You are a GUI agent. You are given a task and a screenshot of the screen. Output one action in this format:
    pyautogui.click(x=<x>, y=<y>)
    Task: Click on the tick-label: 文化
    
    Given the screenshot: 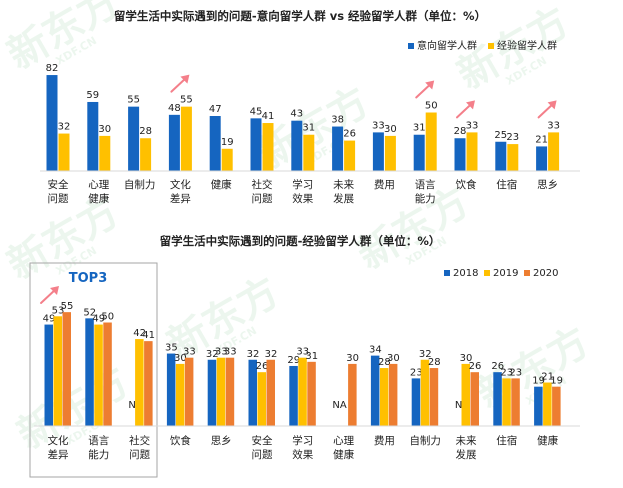 What is the action you would take?
    pyautogui.click(x=180, y=184)
    